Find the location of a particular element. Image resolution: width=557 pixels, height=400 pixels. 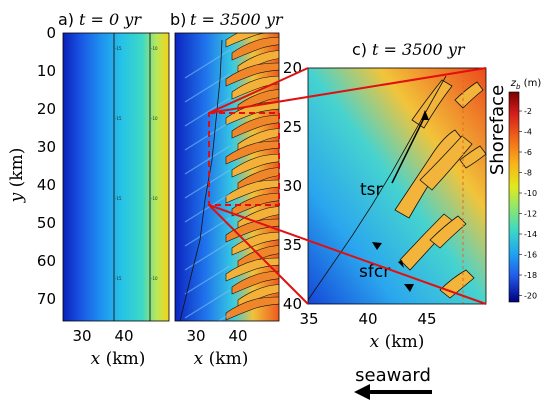

panel-a-y-tick: 20 is located at coordinates (46, 109).